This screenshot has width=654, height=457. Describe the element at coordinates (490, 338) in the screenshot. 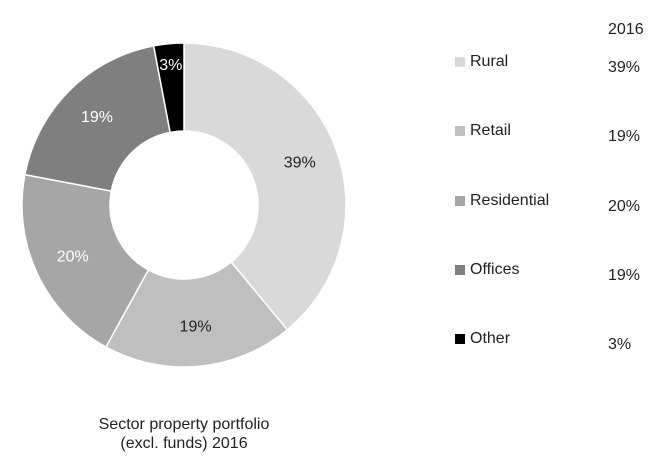

I see `legend-label: Other` at that location.